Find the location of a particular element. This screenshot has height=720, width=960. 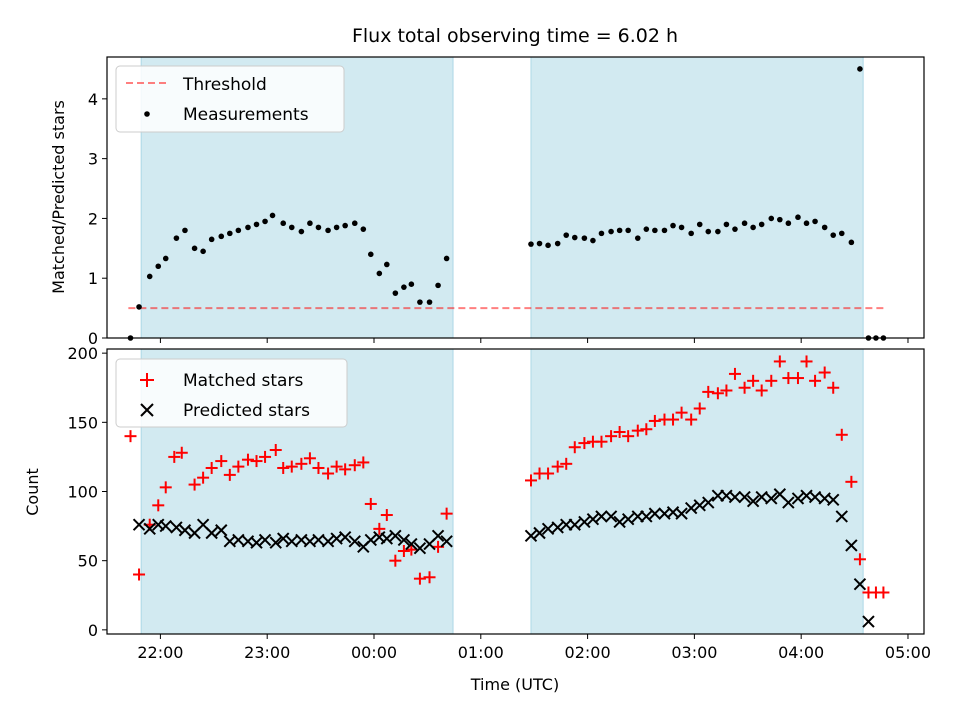

y-tick-label: 50 is located at coordinates (88, 561).